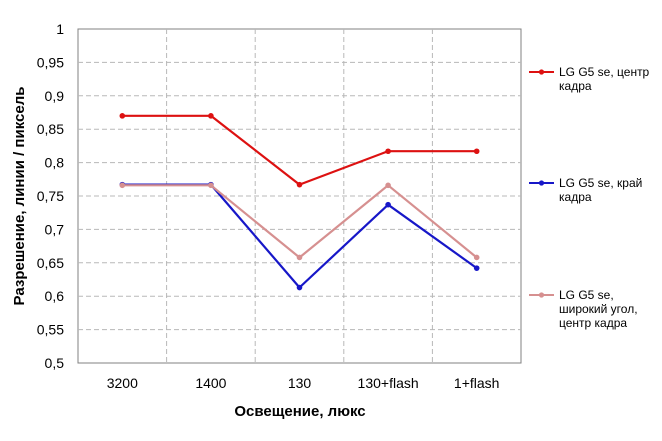 The height and width of the screenshot is (441, 662). I want to click on y-tick-labels: 0,5 0,55 0,6 0,65 0,7 0,75 0,8 0,85 0,9 0,95 1, so click(50, 196).